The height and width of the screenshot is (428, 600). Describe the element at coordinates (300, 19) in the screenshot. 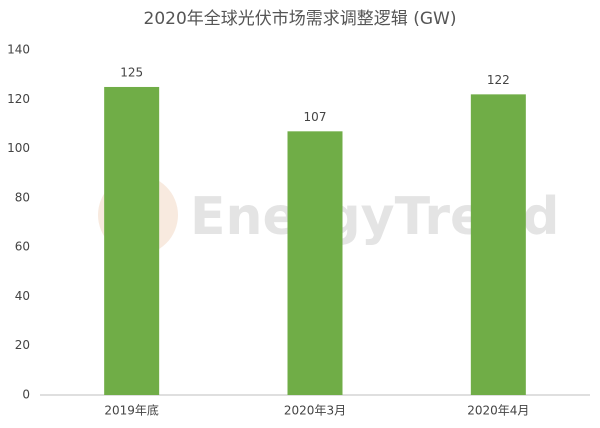

I see `chart-title: 2020年全球光伏市场需求调整逻辑 (GW)` at that location.